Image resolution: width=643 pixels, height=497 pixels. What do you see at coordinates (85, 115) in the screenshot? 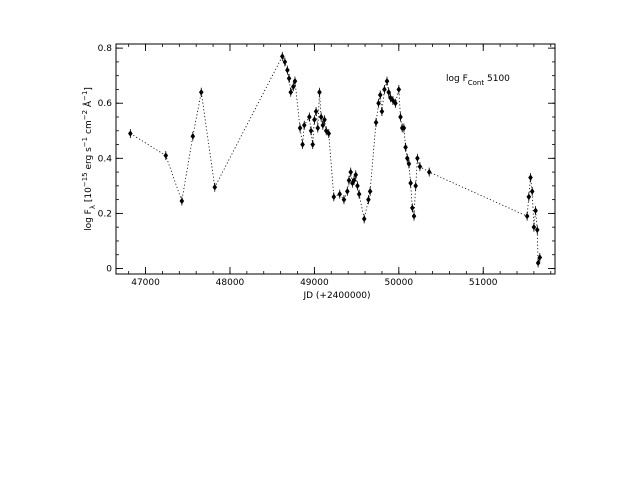
I see `y-axis-label-sup3: −2` at bounding box center [85, 115].